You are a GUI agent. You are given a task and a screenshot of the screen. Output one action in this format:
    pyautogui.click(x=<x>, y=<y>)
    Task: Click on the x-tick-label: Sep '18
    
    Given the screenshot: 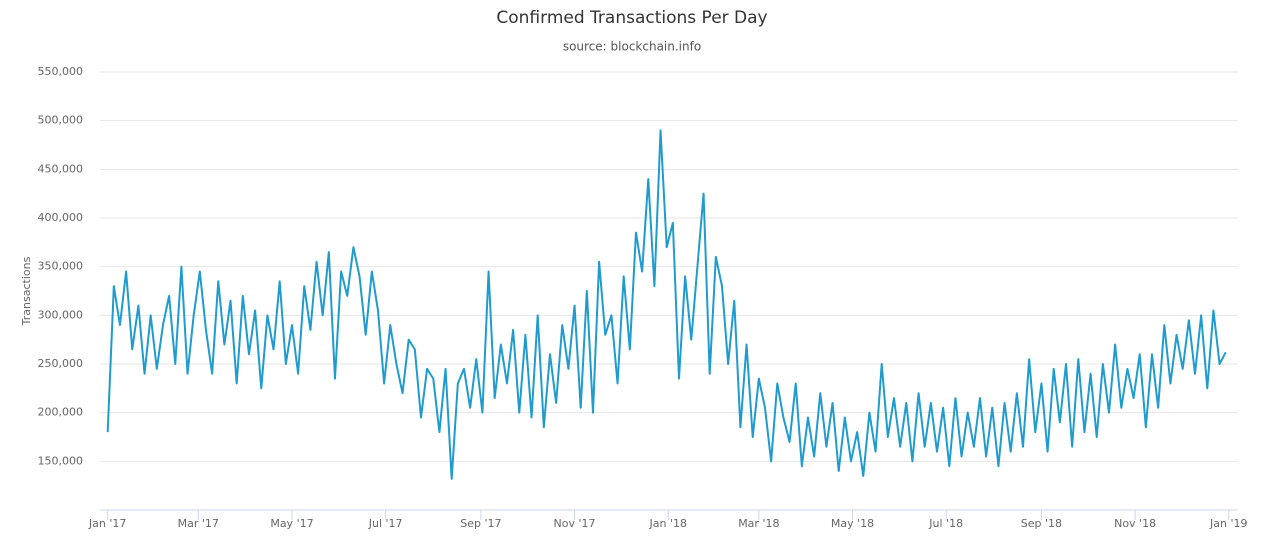 What is the action you would take?
    pyautogui.click(x=1041, y=523)
    